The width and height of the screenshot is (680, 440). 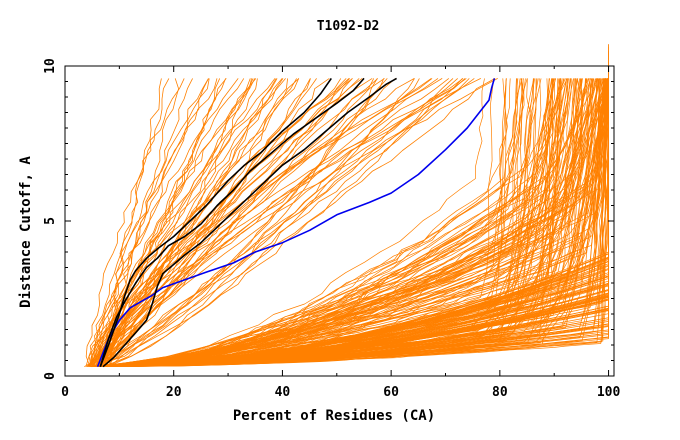 What do you see at coordinates (348, 26) in the screenshot?
I see `chart-title: T1092-D2` at bounding box center [348, 26].